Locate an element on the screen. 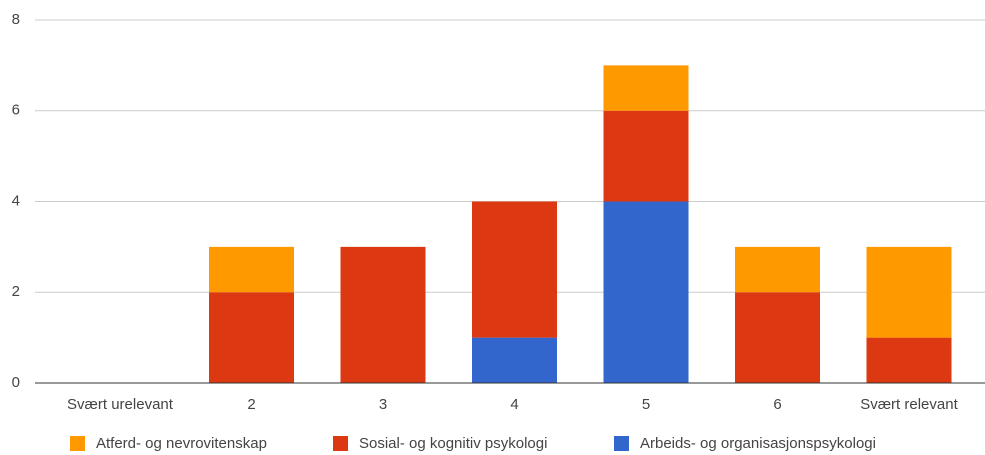  y-tick-label: 8 is located at coordinates (16, 19).